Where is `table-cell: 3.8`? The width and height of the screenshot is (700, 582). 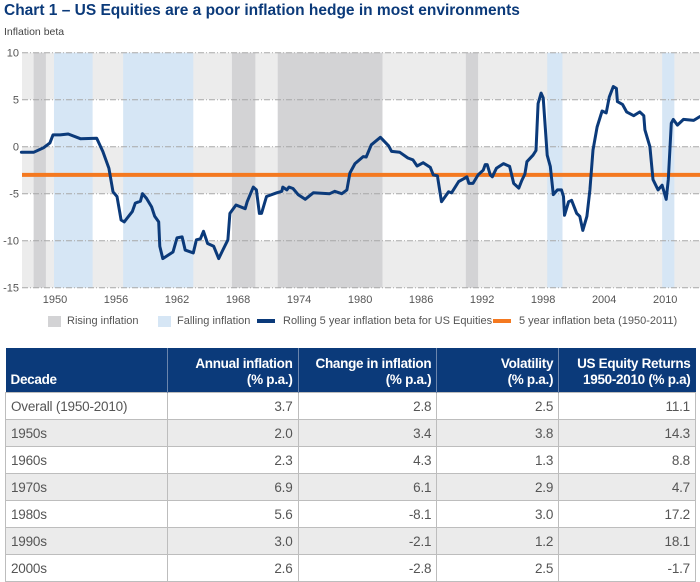
table-cell: 3.8 is located at coordinates (498, 433).